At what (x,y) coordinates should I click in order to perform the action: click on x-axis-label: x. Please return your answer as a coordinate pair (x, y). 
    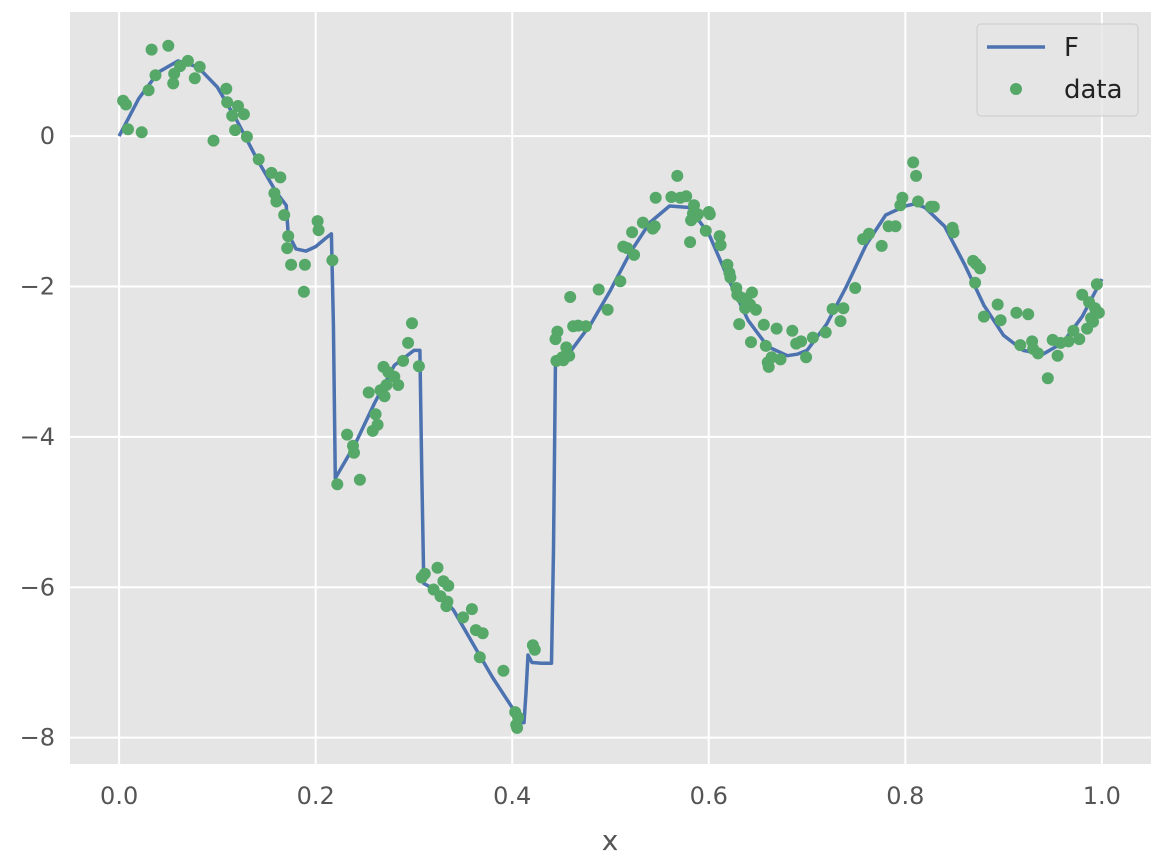
    Looking at the image, I should click on (610, 840).